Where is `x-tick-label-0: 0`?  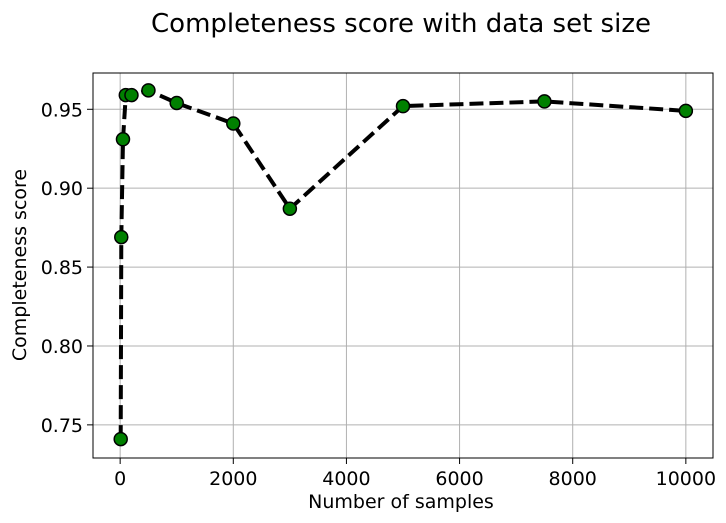
x-tick-label-0: 0 is located at coordinates (120, 479).